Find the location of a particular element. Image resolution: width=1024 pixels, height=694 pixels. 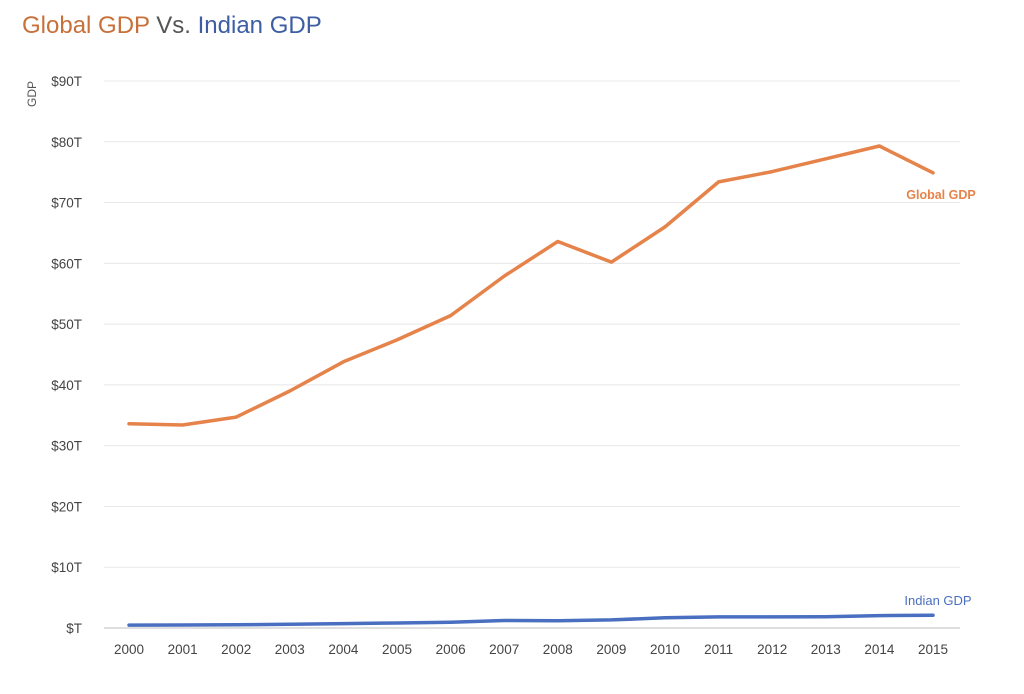

title-vs-part: Vs. is located at coordinates (173, 25).